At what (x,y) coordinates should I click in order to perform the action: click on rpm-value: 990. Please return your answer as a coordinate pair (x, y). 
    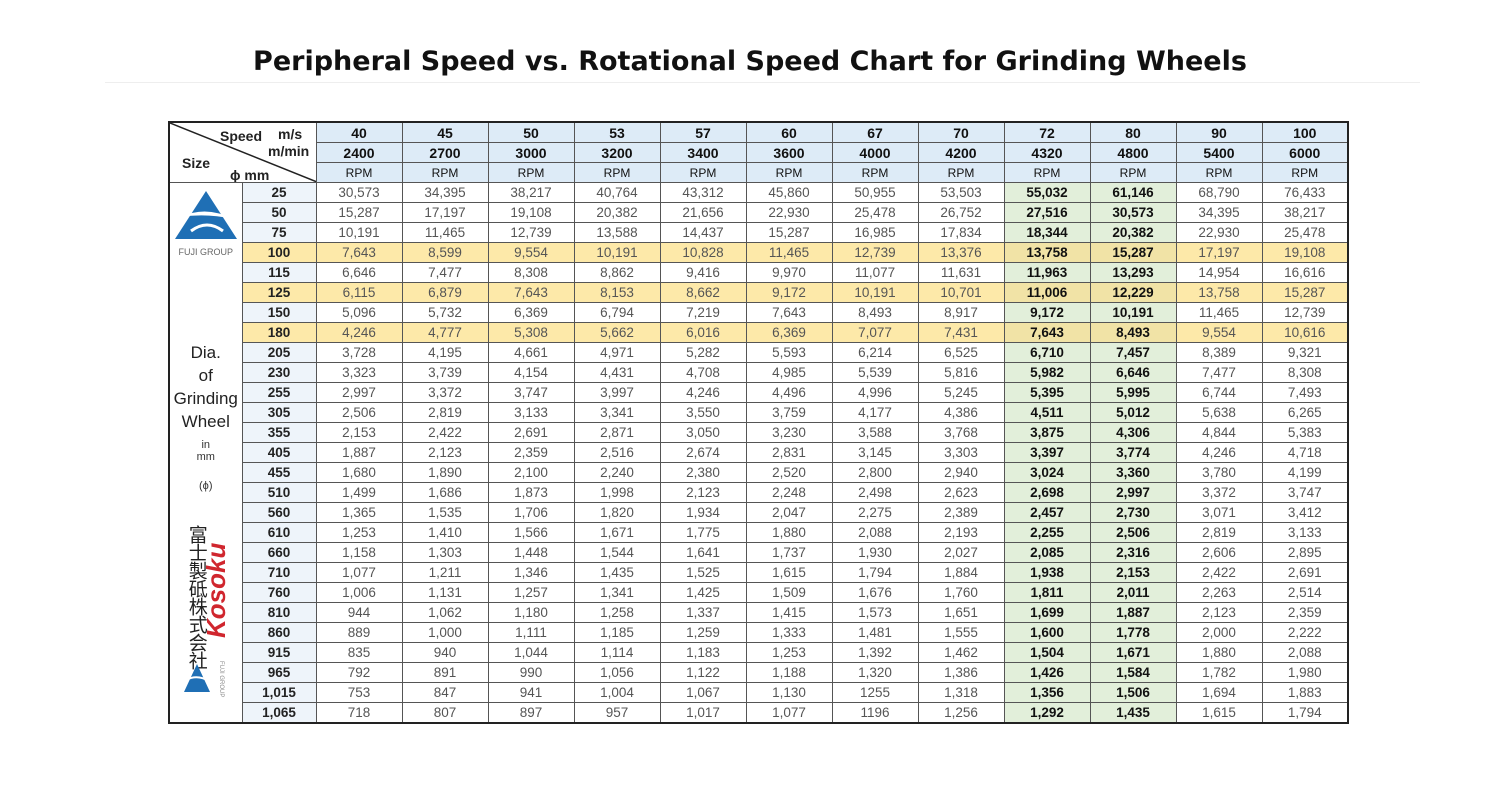
    Looking at the image, I should click on (531, 672).